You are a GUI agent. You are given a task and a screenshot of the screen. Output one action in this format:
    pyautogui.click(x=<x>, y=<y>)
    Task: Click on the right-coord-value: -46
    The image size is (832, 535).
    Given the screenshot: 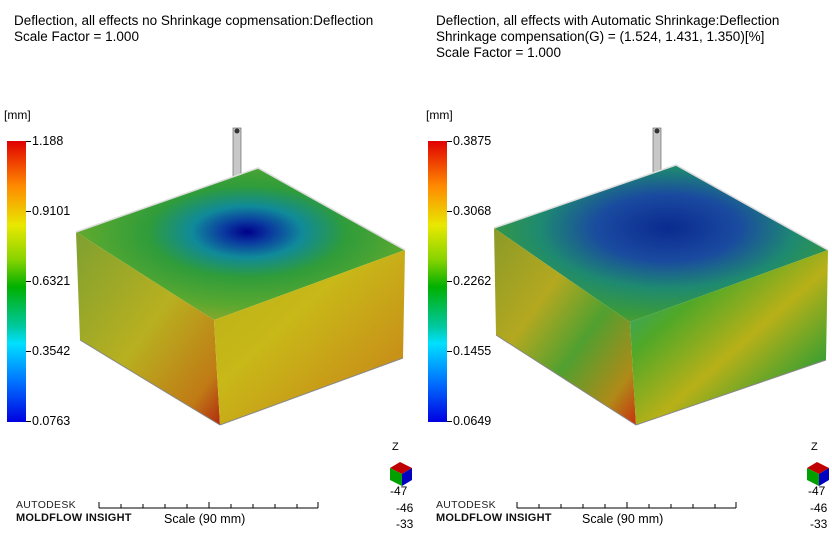 What is the action you would take?
    pyautogui.click(x=819, y=508)
    